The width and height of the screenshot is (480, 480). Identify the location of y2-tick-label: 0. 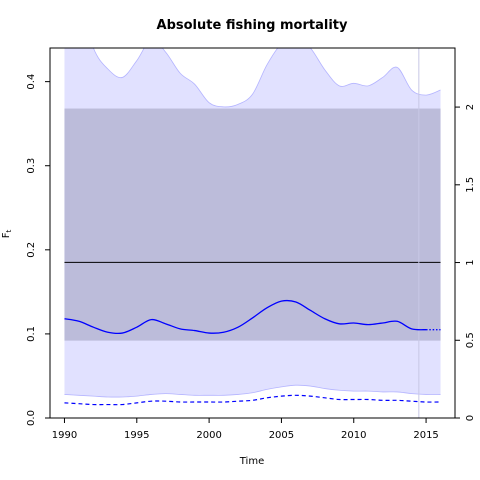
(470, 418).